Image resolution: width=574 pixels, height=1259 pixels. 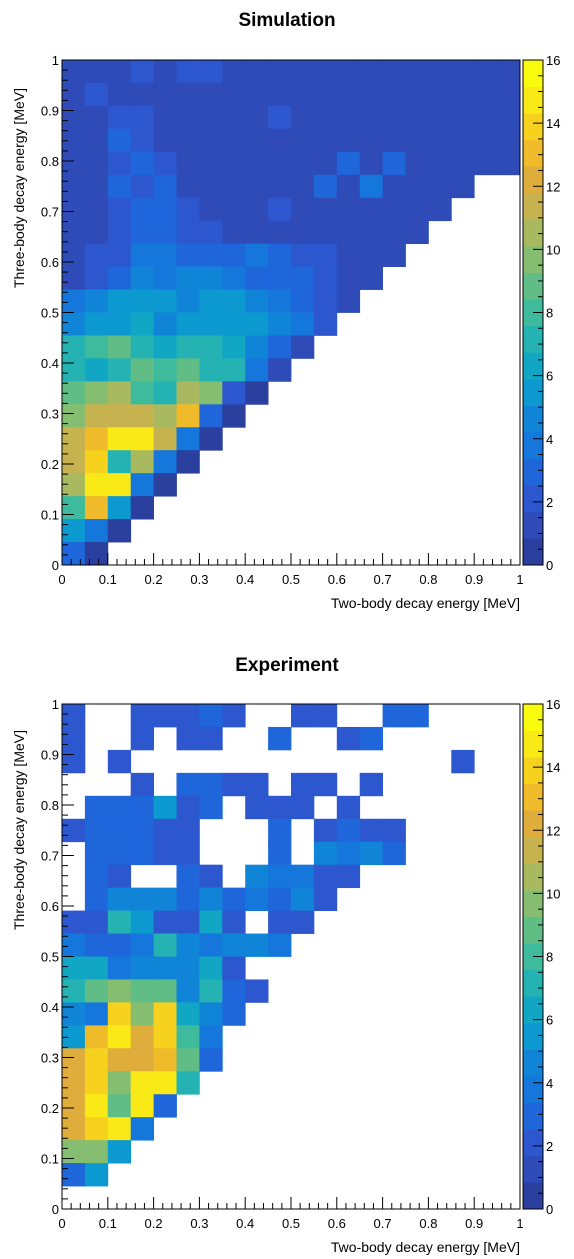 What do you see at coordinates (425, 1247) in the screenshot?
I see `x-axis-label: Two-body decay energy [MeV]` at bounding box center [425, 1247].